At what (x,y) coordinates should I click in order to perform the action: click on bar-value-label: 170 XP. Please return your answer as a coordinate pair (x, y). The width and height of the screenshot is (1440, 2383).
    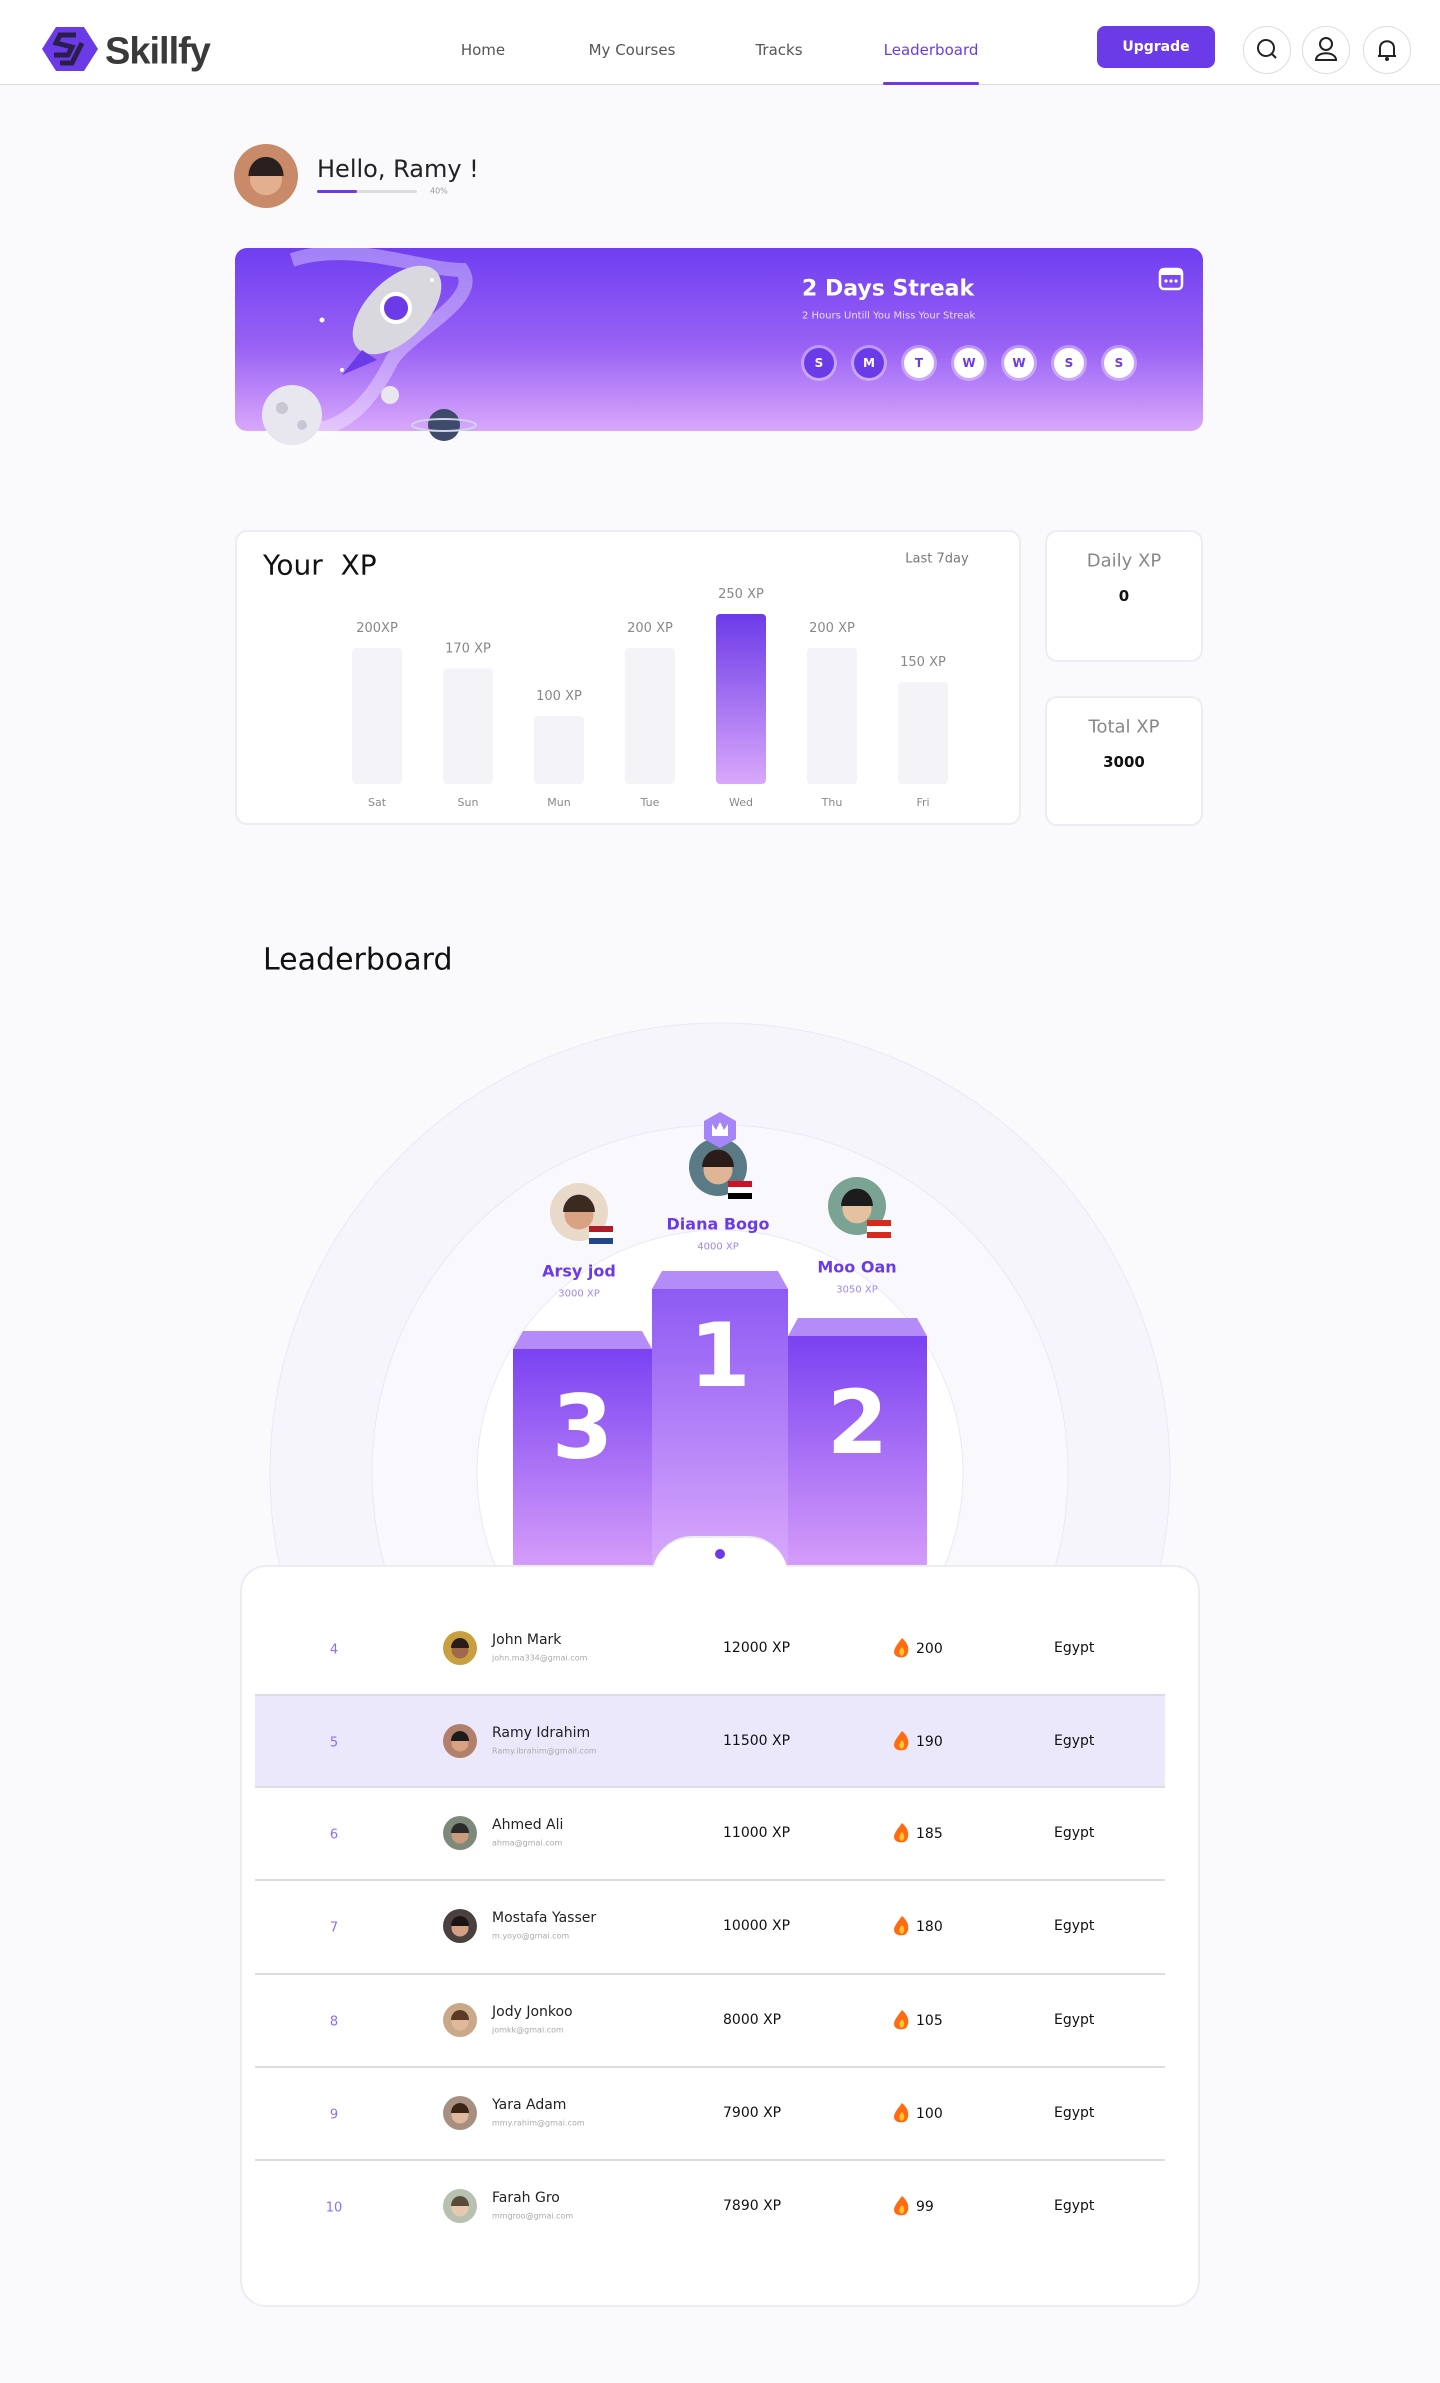
    Looking at the image, I should click on (468, 648).